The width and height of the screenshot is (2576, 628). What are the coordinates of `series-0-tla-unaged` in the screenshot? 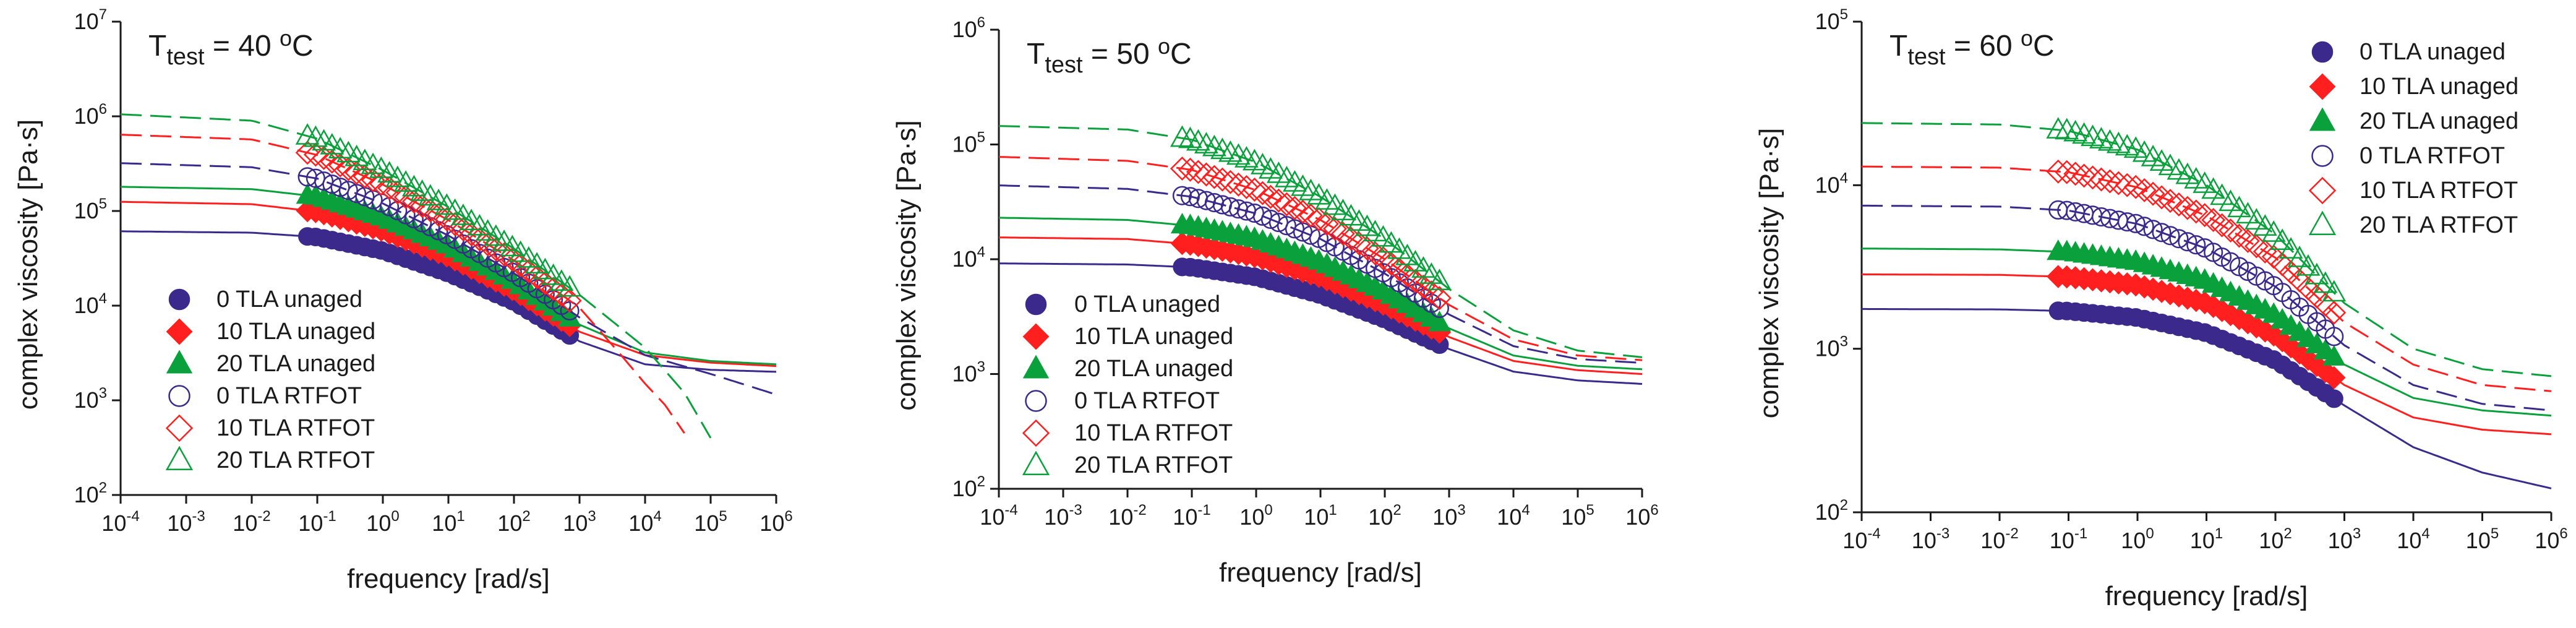 It's located at (2207, 395).